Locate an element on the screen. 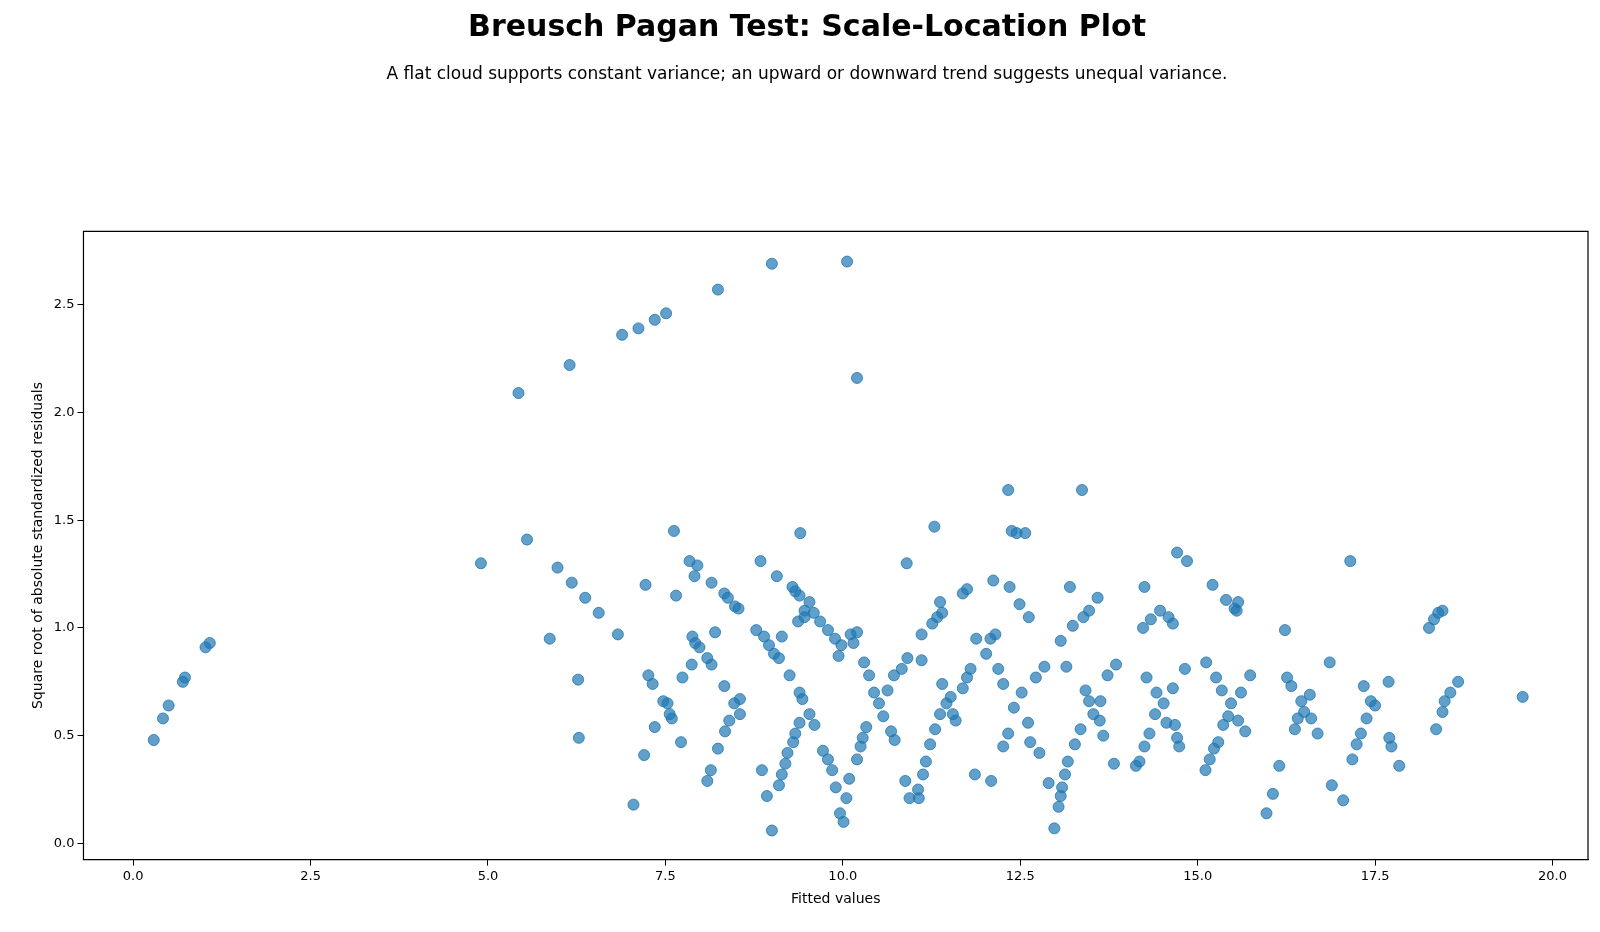  x-tick-label: 10.0 is located at coordinates (843, 875).